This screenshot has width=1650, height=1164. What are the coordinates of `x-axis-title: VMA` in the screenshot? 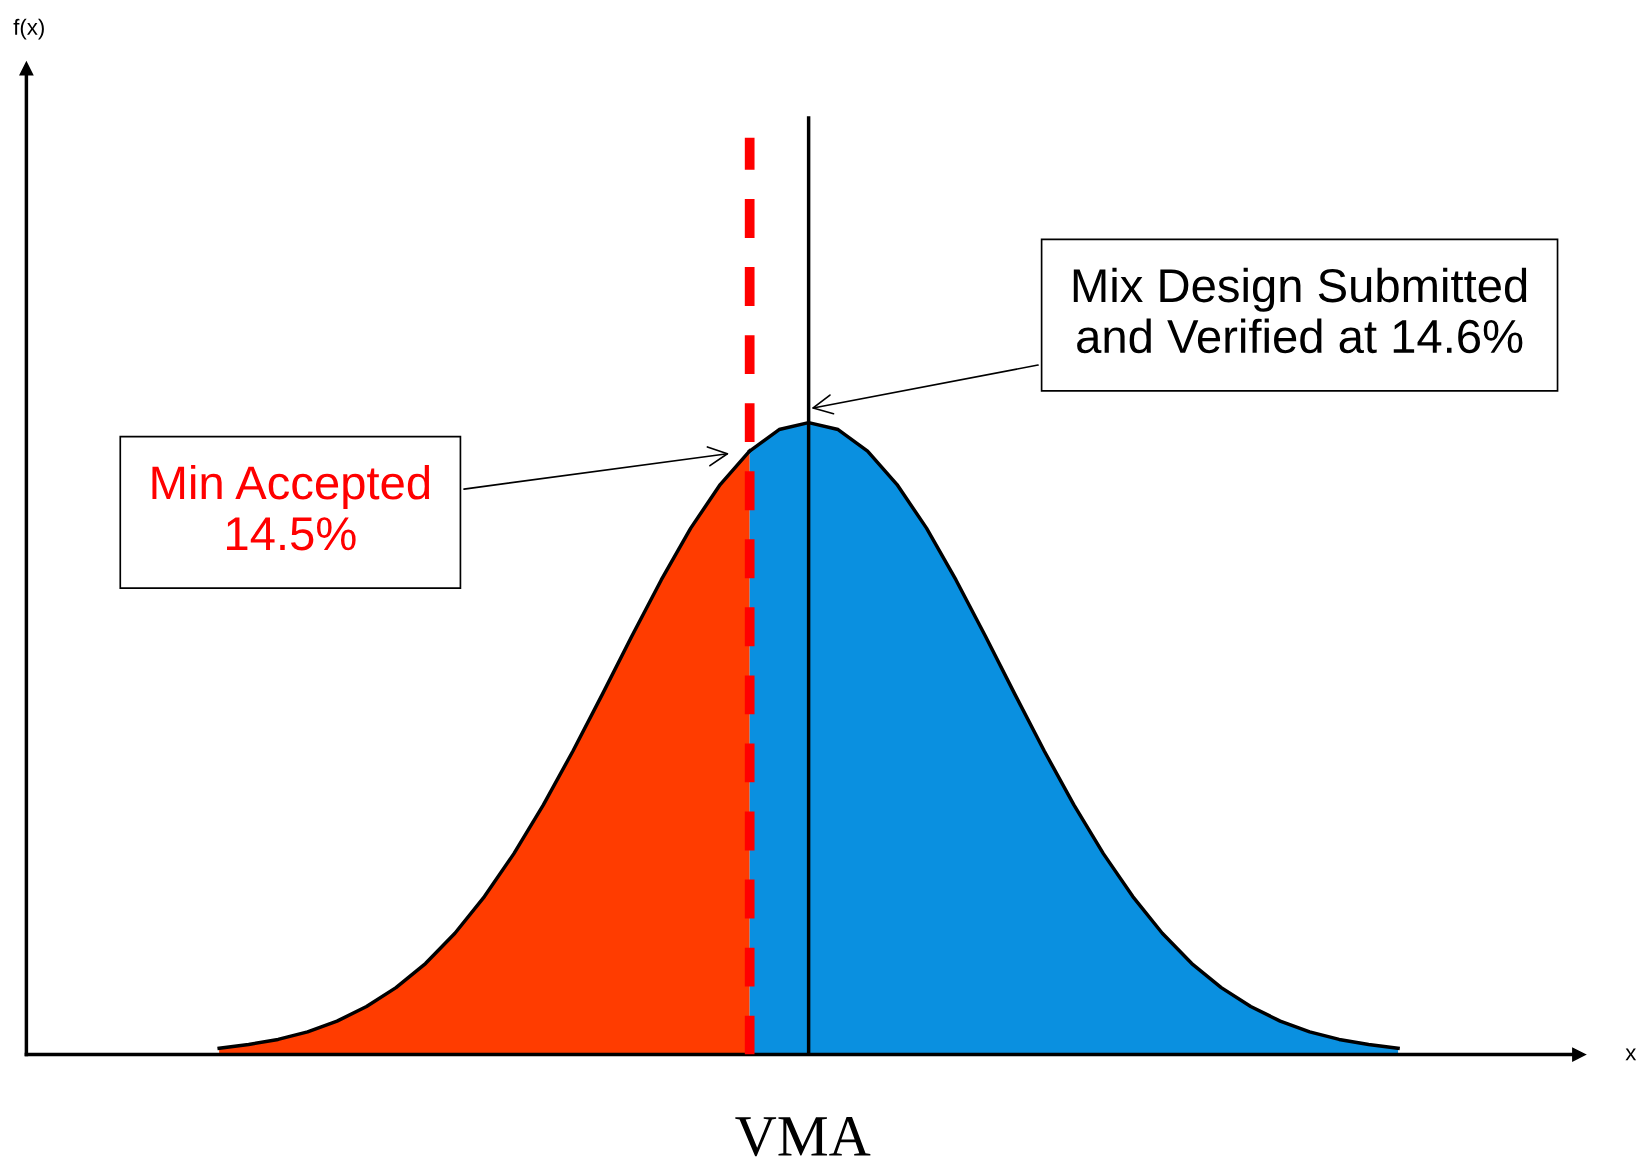 It's located at (803, 1136).